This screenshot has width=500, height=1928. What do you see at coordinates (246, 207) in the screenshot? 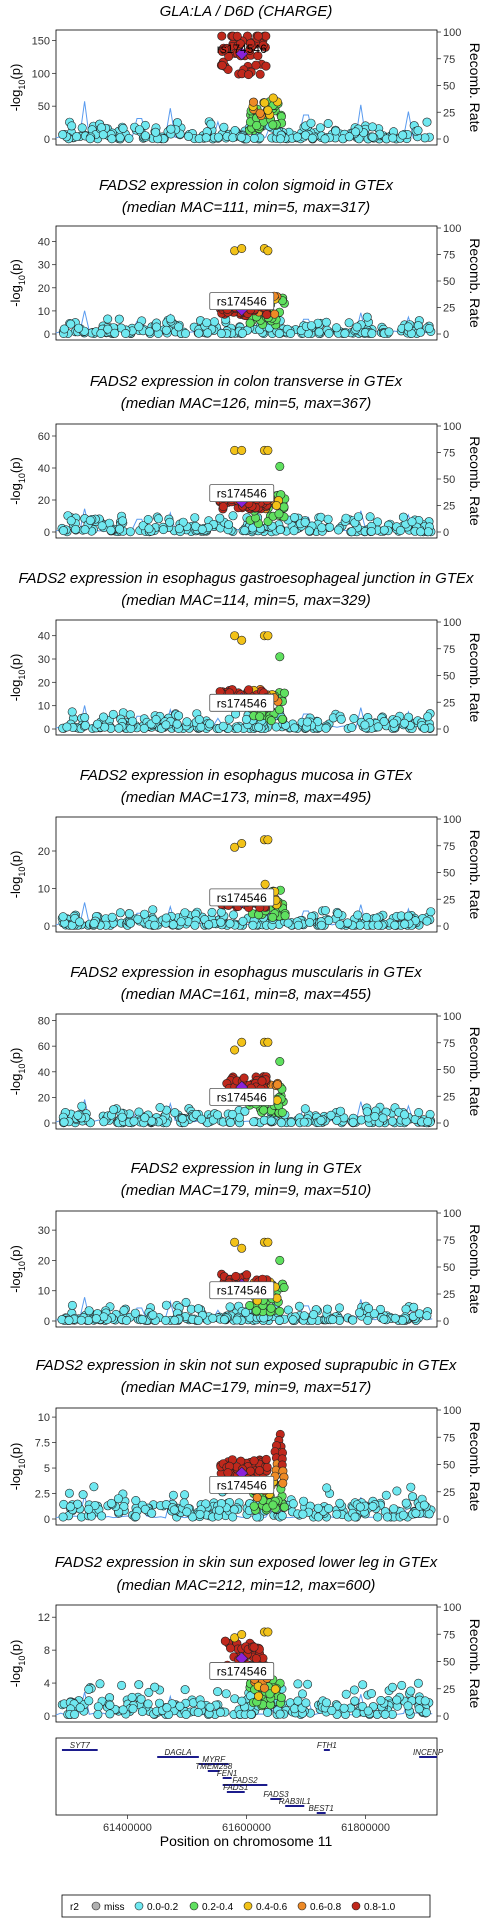
I see `panel-title: (median MAC=111, min=5, max=317)` at bounding box center [246, 207].